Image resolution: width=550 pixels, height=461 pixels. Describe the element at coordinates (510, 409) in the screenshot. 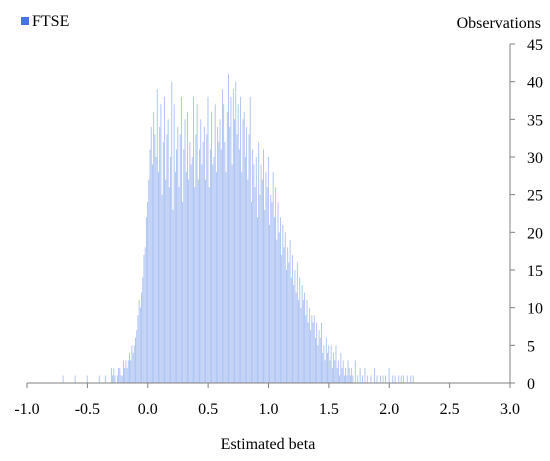

I see `x-tick-label: 3.0` at that location.